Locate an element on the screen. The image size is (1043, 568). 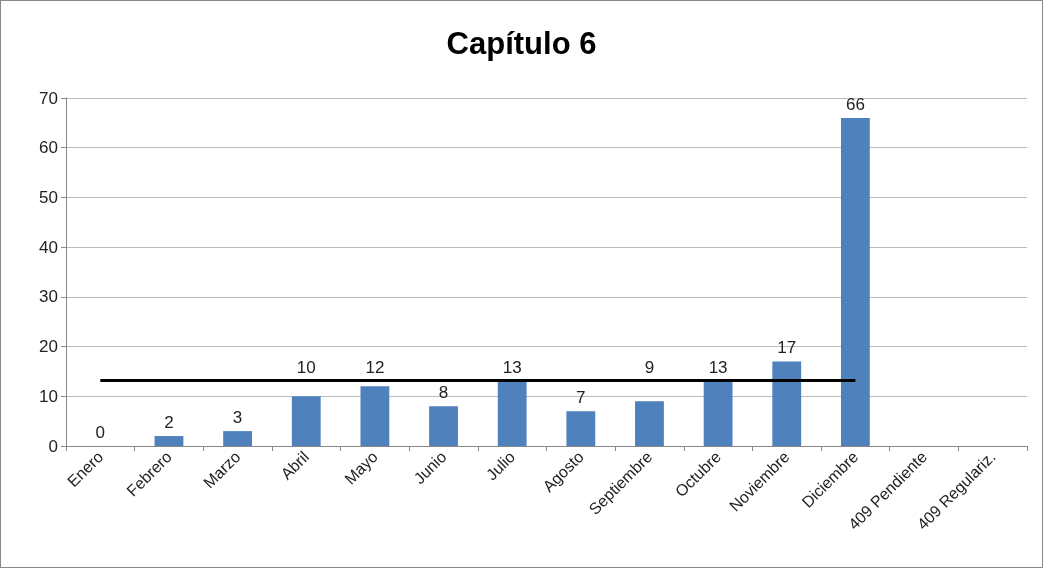
data-label: 2 is located at coordinates (169, 423).